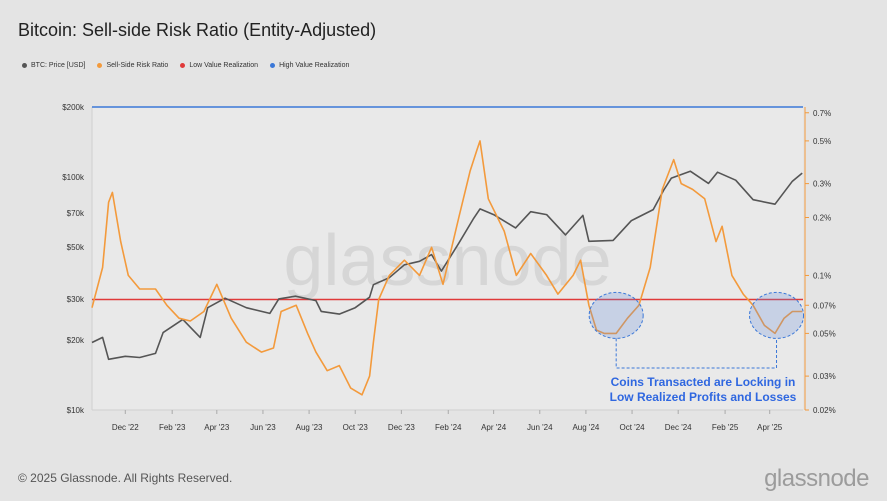 This screenshot has height=501, width=887. Describe the element at coordinates (125, 427) in the screenshot. I see `x-tick-label: Dec '22` at that location.